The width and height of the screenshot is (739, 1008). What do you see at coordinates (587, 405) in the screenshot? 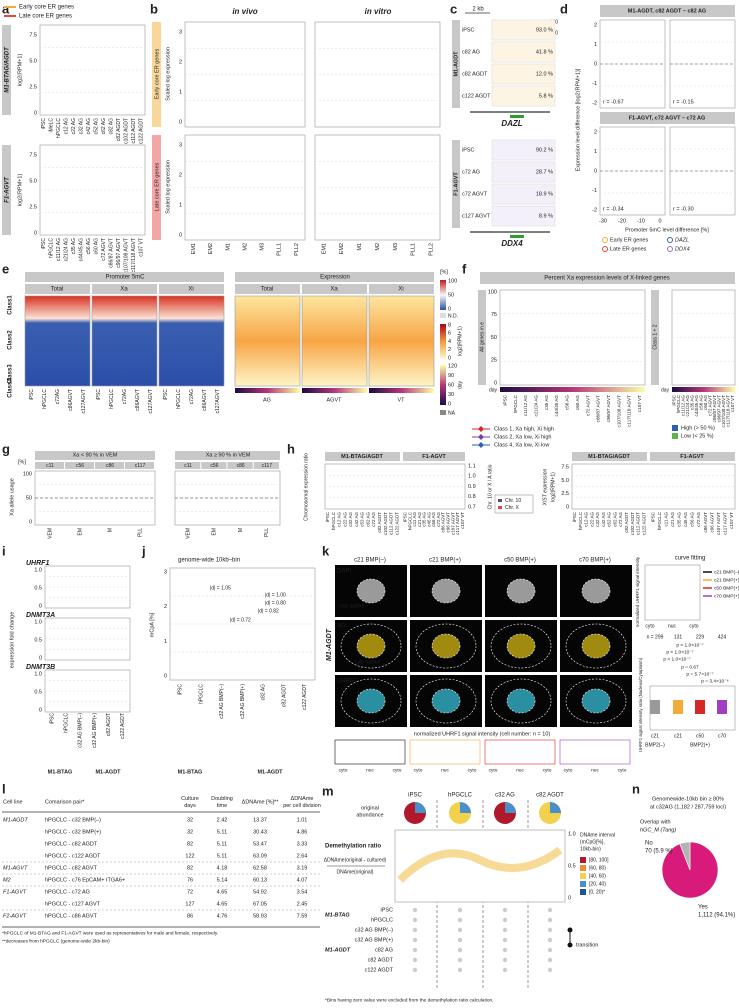
I see `x-tick-label: c72 AGVT` at bounding box center [587, 405].